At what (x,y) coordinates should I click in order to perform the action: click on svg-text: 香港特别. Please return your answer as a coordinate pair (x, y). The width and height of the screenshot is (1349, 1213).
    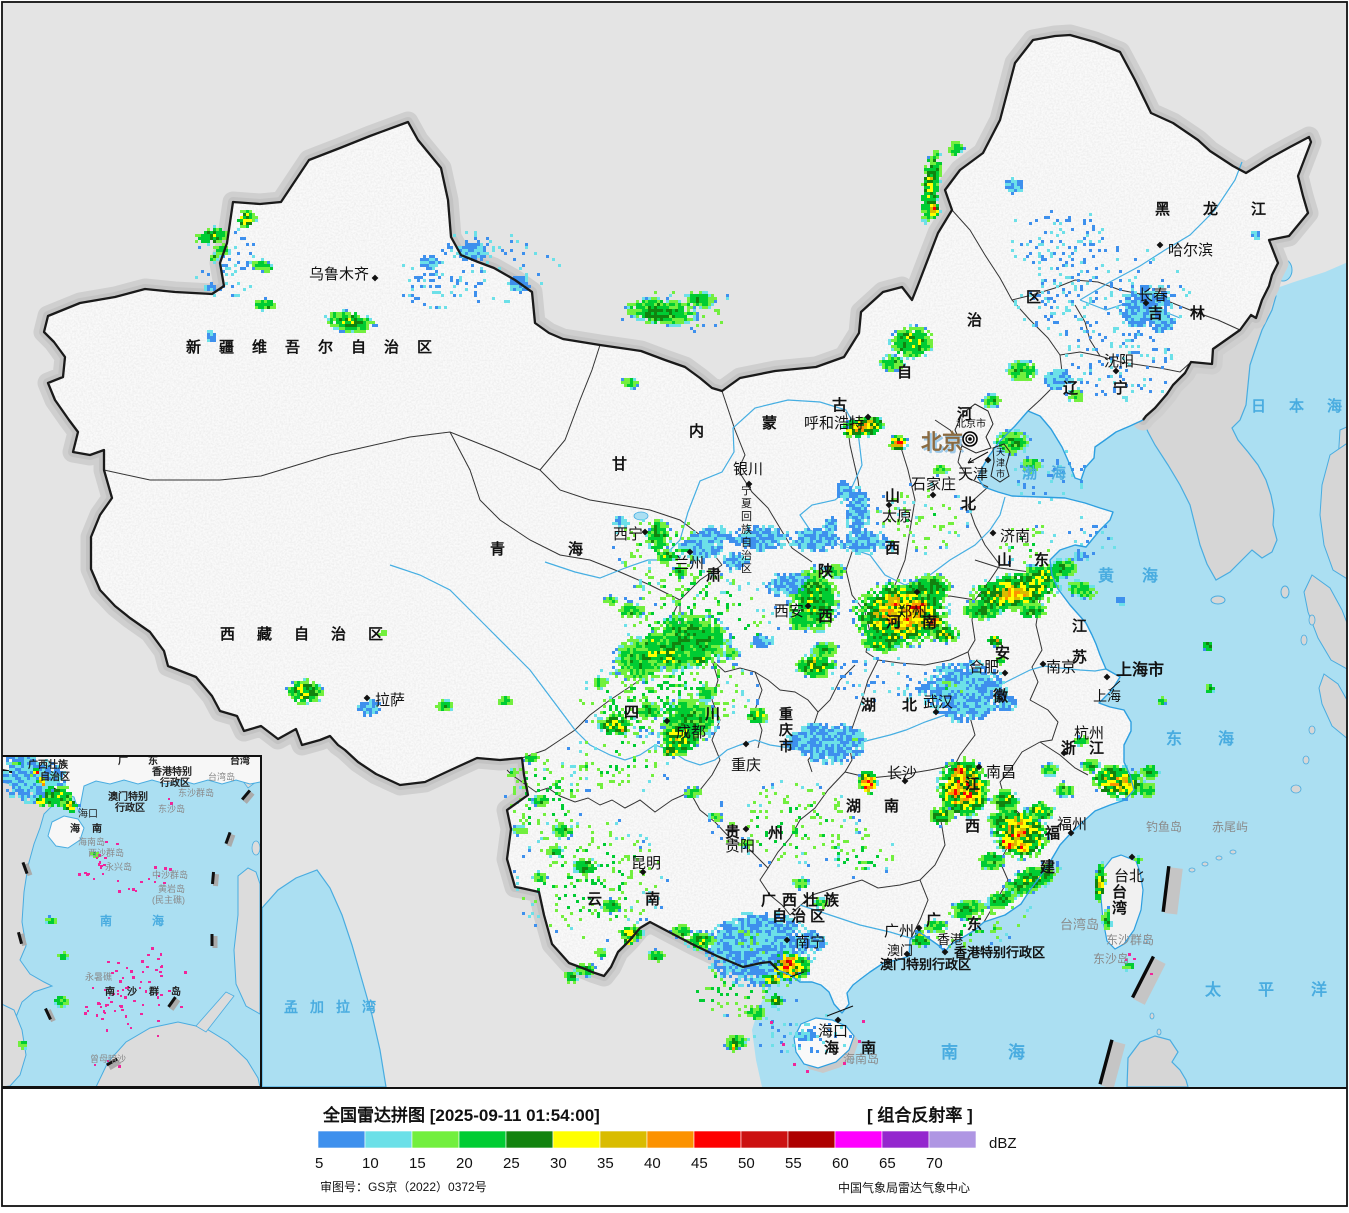
    Looking at the image, I should click on (172, 771).